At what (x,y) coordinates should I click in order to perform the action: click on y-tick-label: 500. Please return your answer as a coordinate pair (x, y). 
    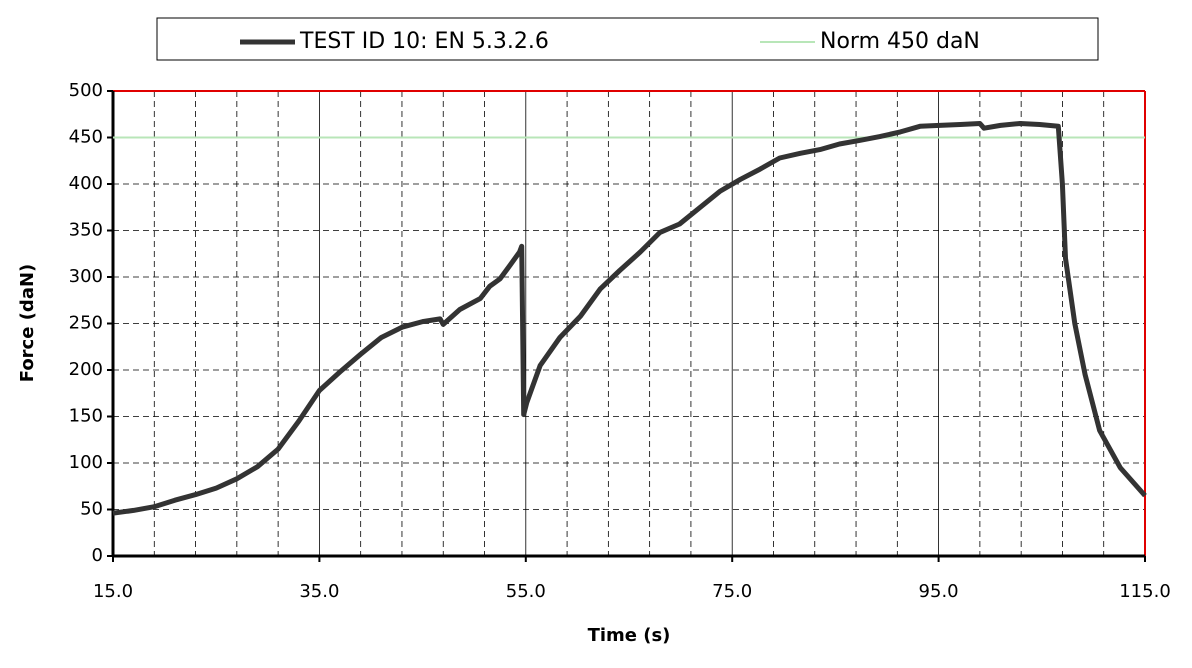
    Looking at the image, I should click on (86, 90).